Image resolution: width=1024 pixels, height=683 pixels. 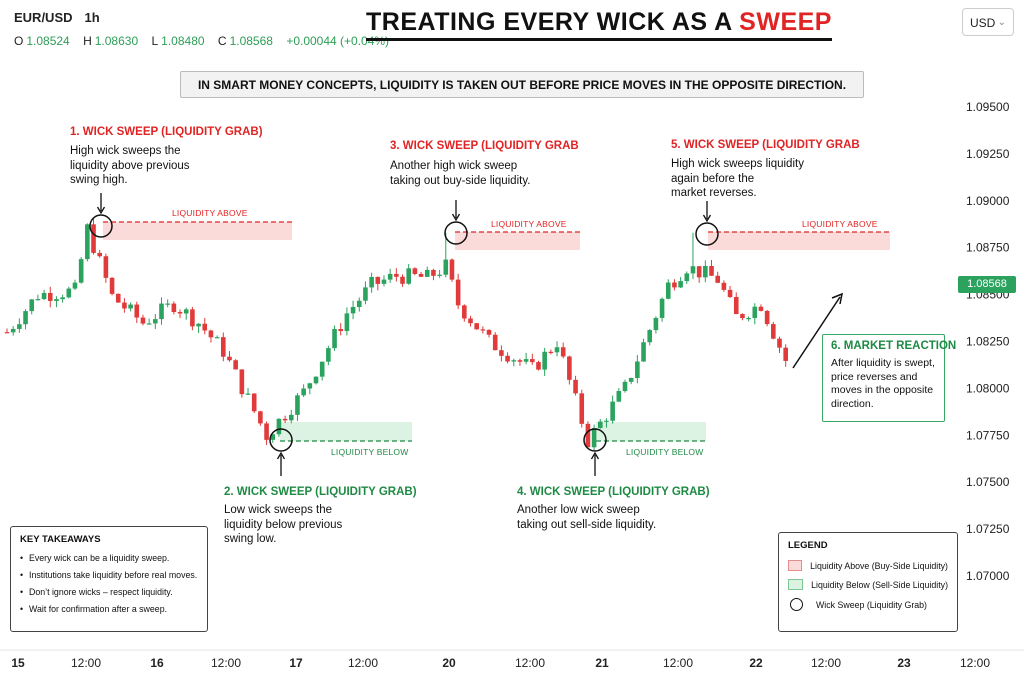 I want to click on ohlc-open-value: 1.08524, so click(x=48, y=41).